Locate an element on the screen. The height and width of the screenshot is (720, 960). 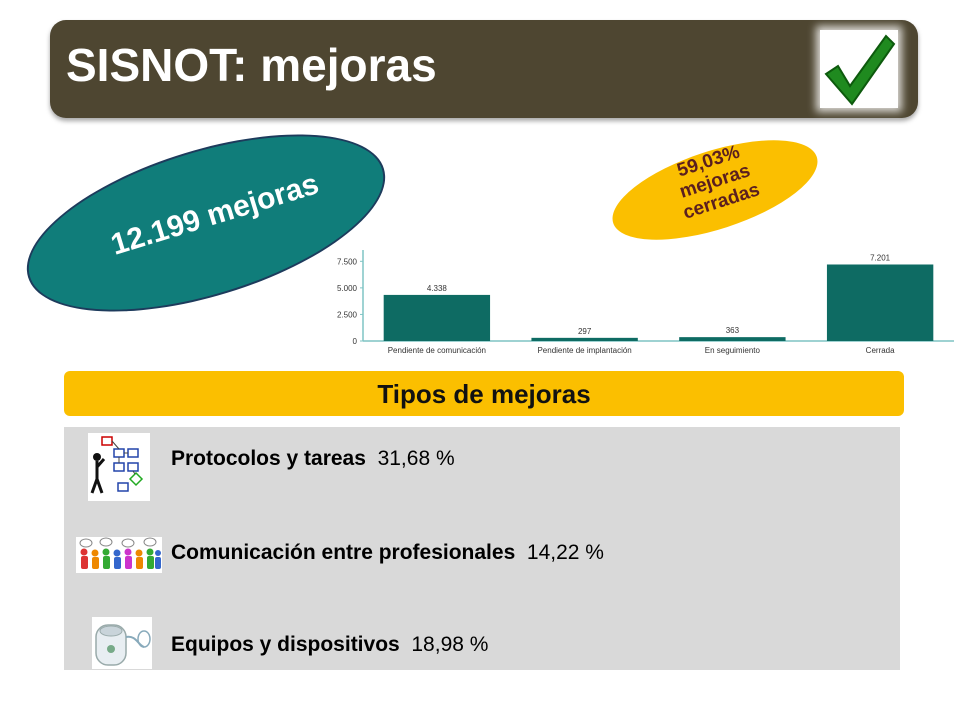
medical-device-icon is located at coordinates (122, 645).